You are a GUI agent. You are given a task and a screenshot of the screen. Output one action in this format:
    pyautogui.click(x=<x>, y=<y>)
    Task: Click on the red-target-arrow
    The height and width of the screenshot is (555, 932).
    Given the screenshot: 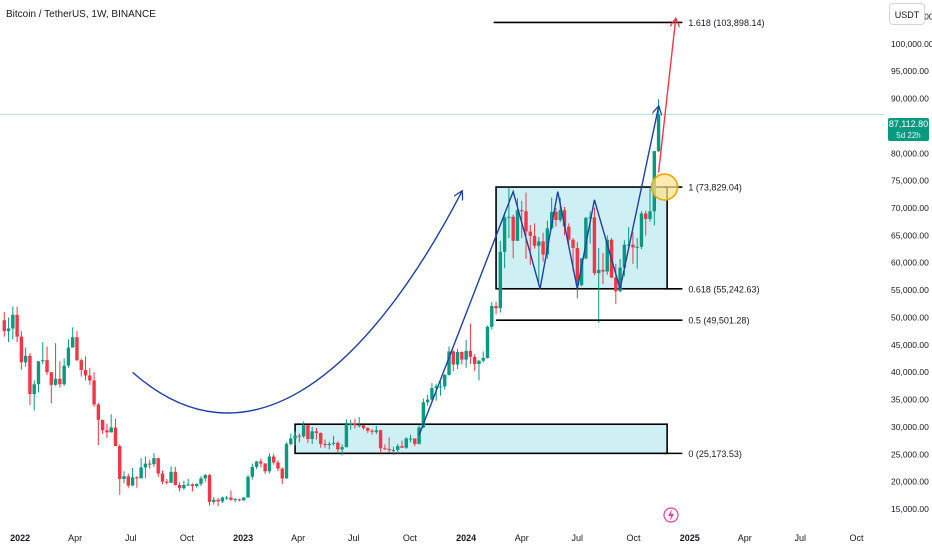 What is the action you would take?
    pyautogui.click(x=666, y=96)
    